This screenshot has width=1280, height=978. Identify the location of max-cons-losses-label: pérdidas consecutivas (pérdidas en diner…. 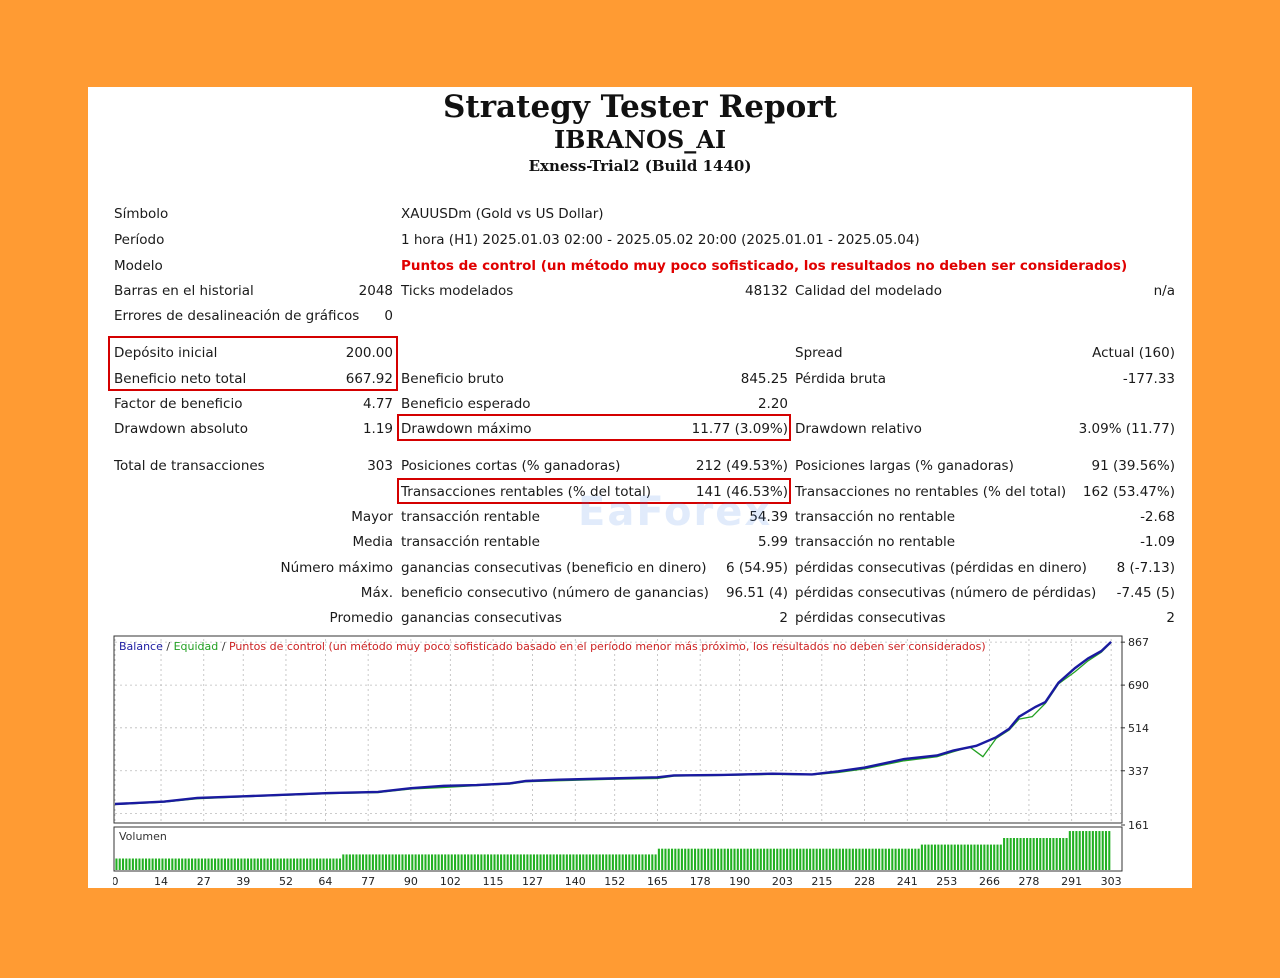
(941, 568).